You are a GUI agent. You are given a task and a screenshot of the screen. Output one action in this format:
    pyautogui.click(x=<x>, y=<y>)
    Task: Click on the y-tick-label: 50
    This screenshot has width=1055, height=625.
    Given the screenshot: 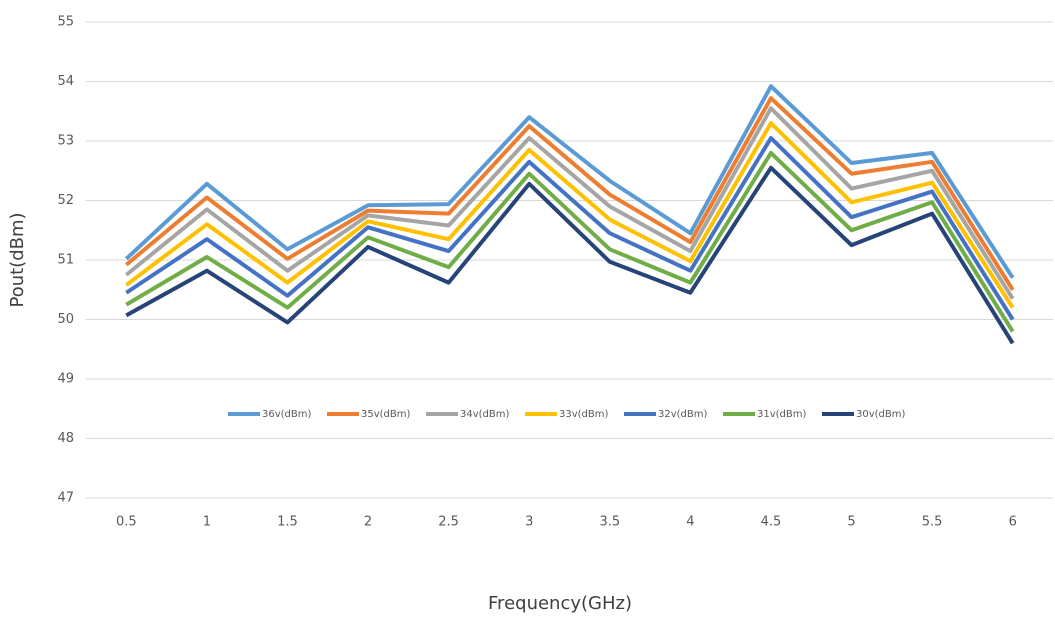 What is the action you would take?
    pyautogui.click(x=65, y=319)
    